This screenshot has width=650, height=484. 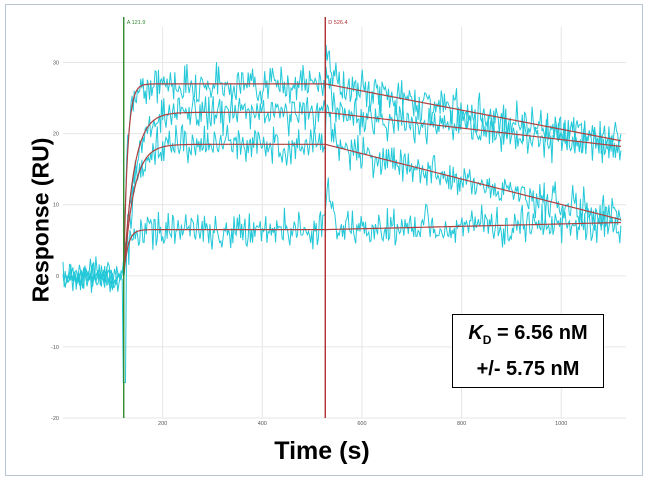 I want to click on kd-value: = 6.56 nM, so click(x=542, y=332).